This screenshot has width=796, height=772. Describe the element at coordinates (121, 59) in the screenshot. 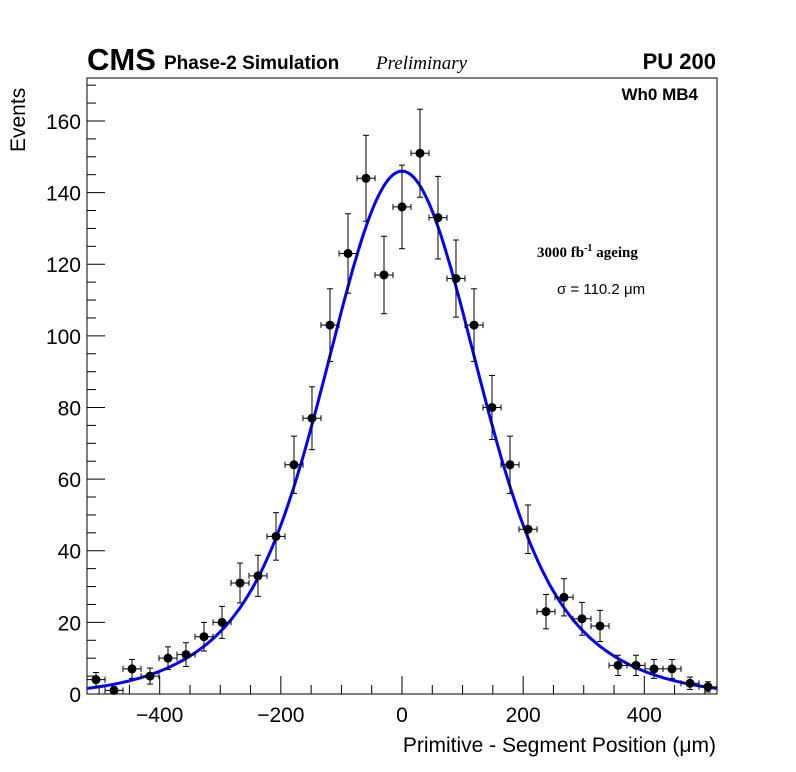

I see `cms-label: CMS` at that location.